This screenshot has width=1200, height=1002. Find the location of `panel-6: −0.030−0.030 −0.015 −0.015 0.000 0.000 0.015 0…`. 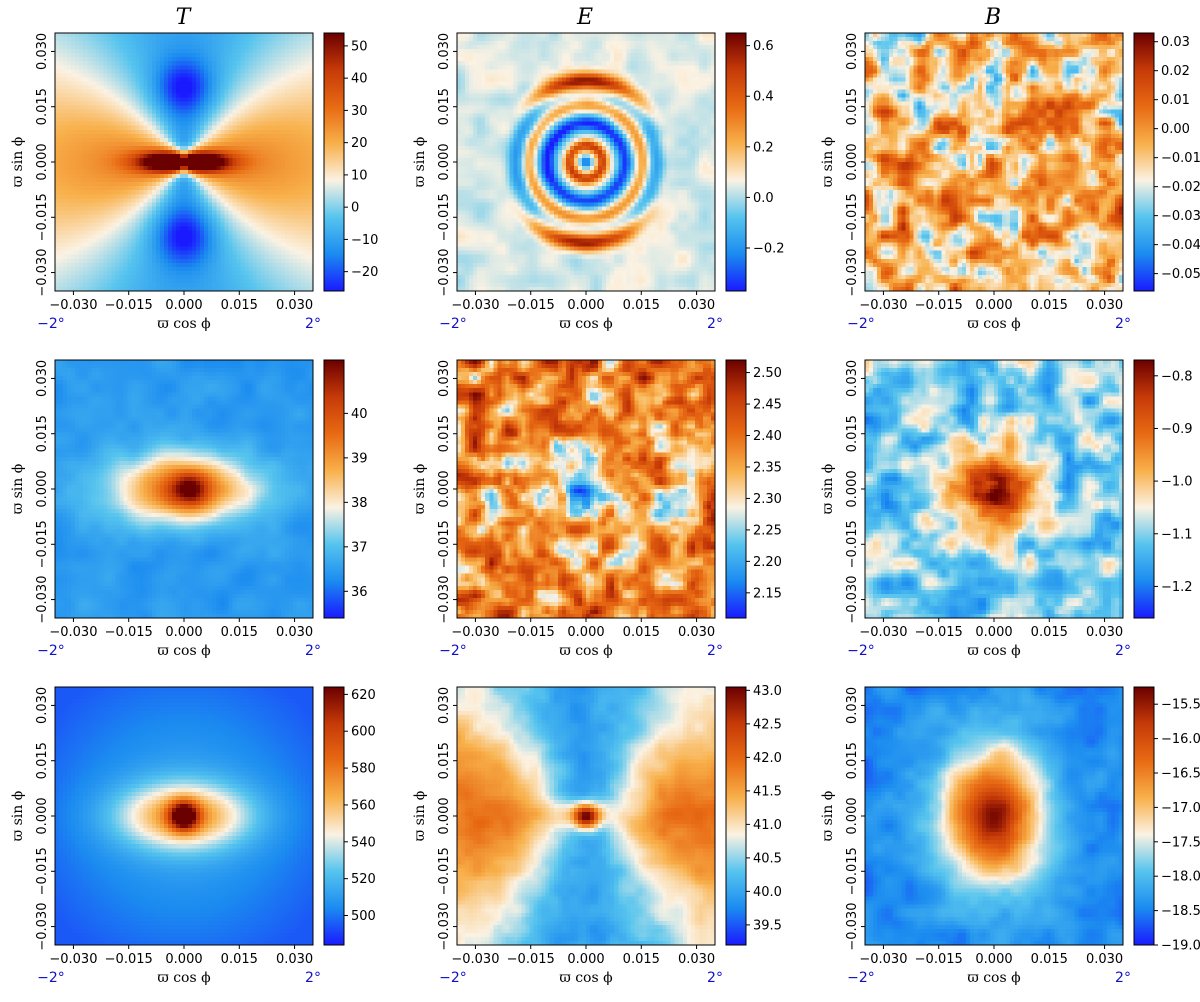

panel-6: −0.030−0.030 −0.015 −0.015 0.000 0.000 0.015 0… is located at coordinates (1006, 509).